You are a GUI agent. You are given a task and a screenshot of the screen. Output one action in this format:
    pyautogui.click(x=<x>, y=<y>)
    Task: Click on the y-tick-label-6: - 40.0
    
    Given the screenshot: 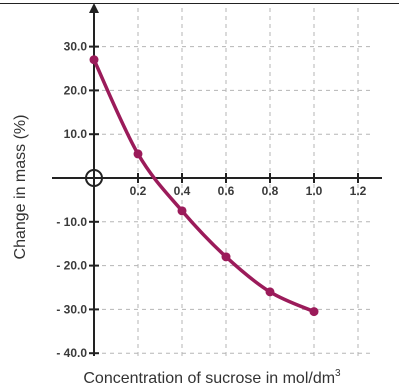 What is the action you would take?
    pyautogui.click(x=71, y=353)
    